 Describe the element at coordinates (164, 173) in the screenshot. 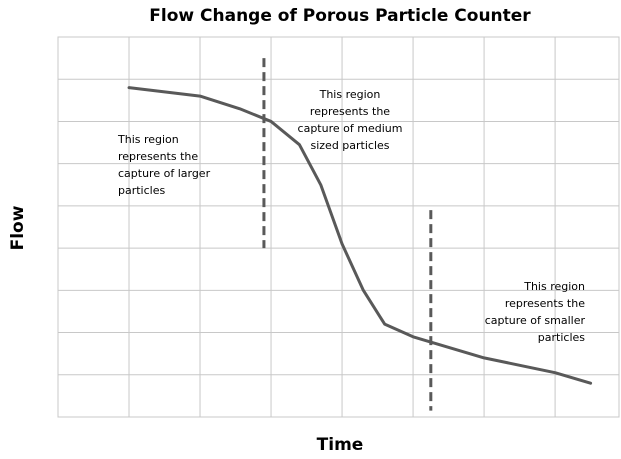

I see `annotation: capture of larger` at that location.